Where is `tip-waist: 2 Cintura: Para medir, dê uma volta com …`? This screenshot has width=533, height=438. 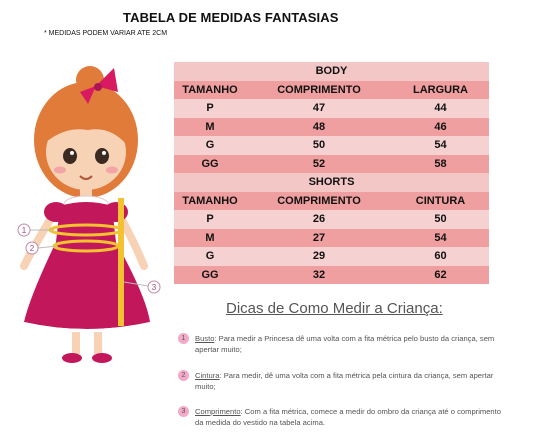
tip-waist: 2 Cintura: Para medir, dê uma volta com … is located at coordinates (343, 381).